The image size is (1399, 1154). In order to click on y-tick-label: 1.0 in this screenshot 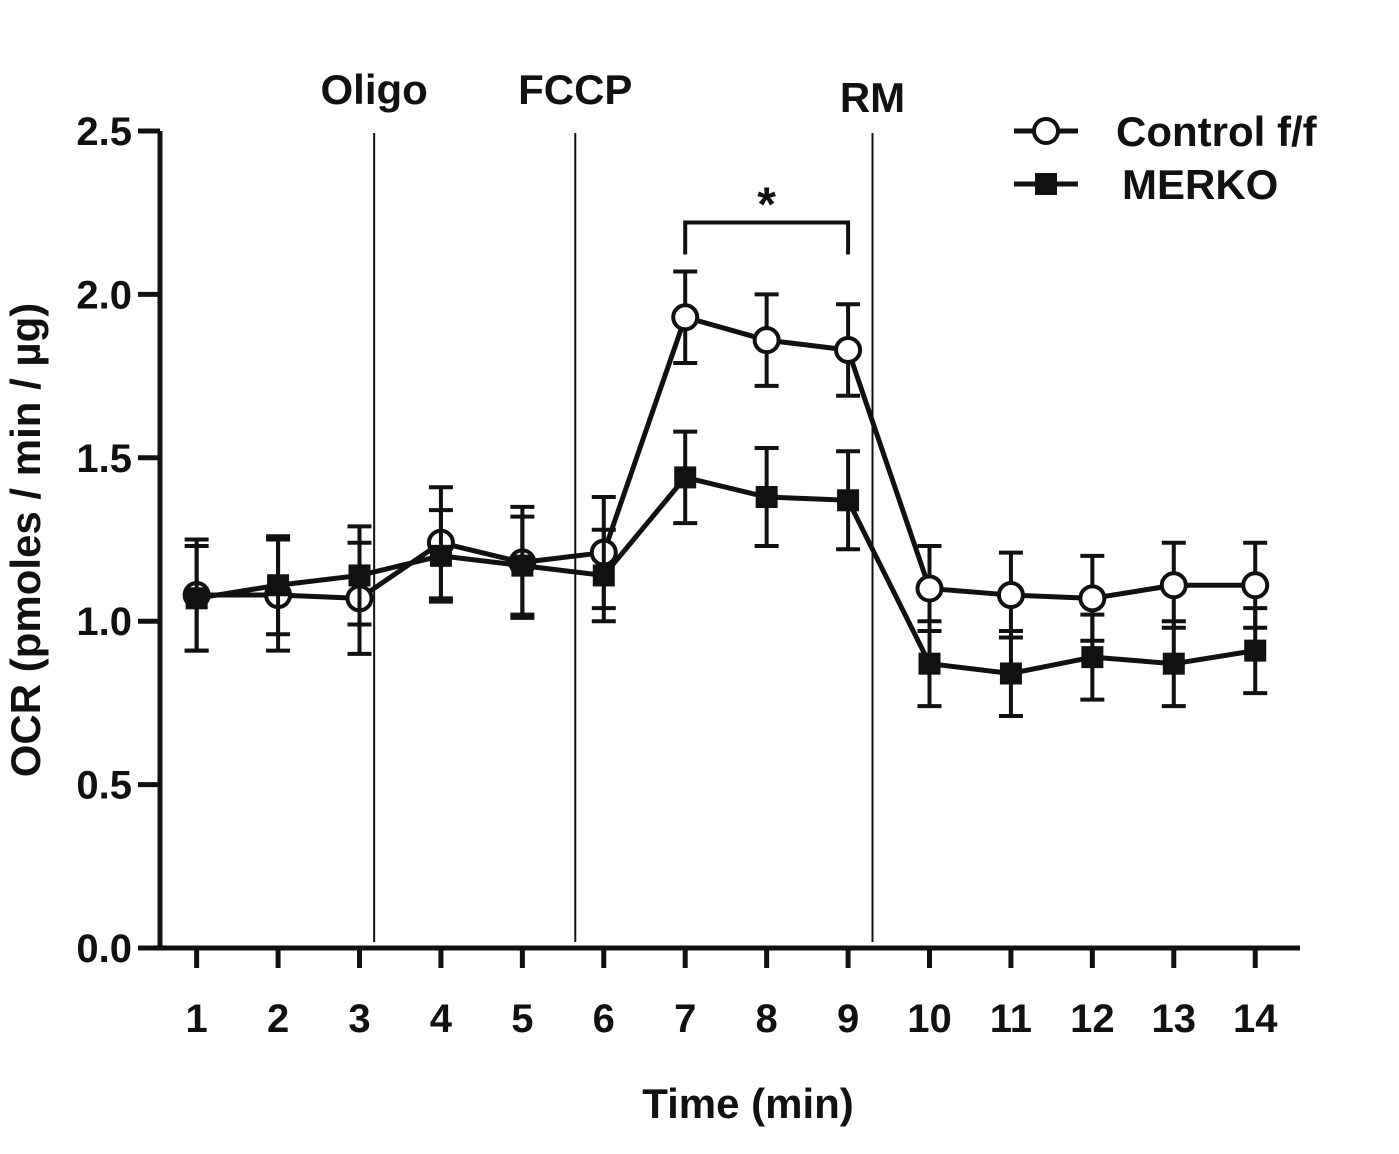, I will do `click(104, 622)`.